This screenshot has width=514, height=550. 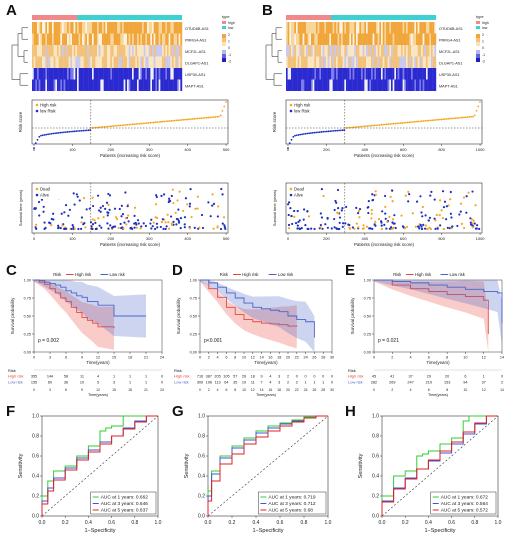 I want to click on risk-table-value: 4, so click(x=98, y=377).